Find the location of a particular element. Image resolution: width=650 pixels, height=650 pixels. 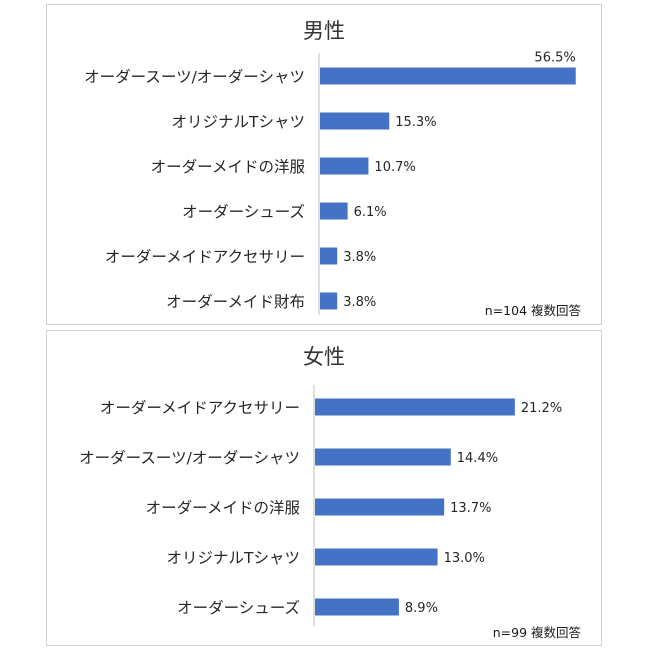

data-label: 14.4% is located at coordinates (477, 458).